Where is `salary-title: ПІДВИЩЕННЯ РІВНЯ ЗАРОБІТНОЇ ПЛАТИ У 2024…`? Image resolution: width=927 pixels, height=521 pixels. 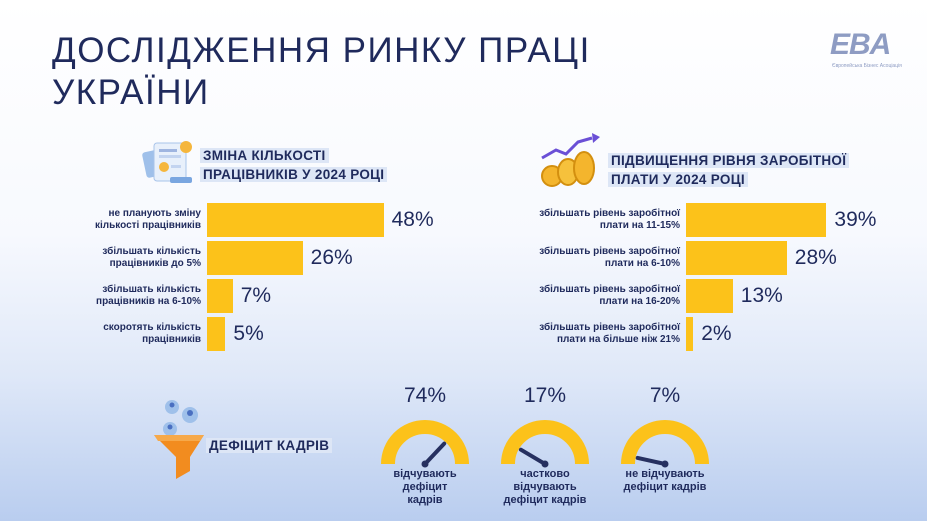
salary-title: ПІДВИЩЕННЯ РІВНЯ ЗАРОБІТНОЇ ПЛАТИ У 2024… is located at coordinates (729, 170).